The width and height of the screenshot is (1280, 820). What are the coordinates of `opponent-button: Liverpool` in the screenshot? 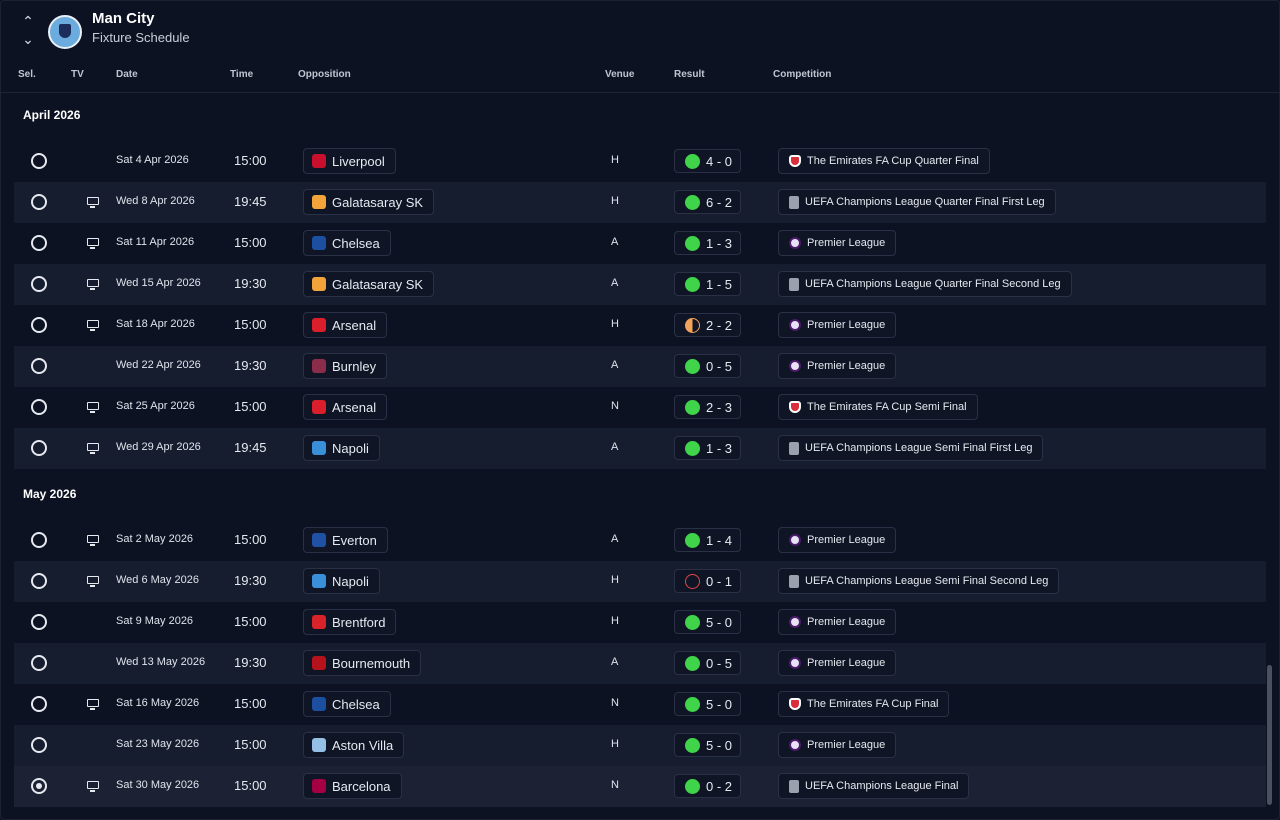 It's located at (349, 161).